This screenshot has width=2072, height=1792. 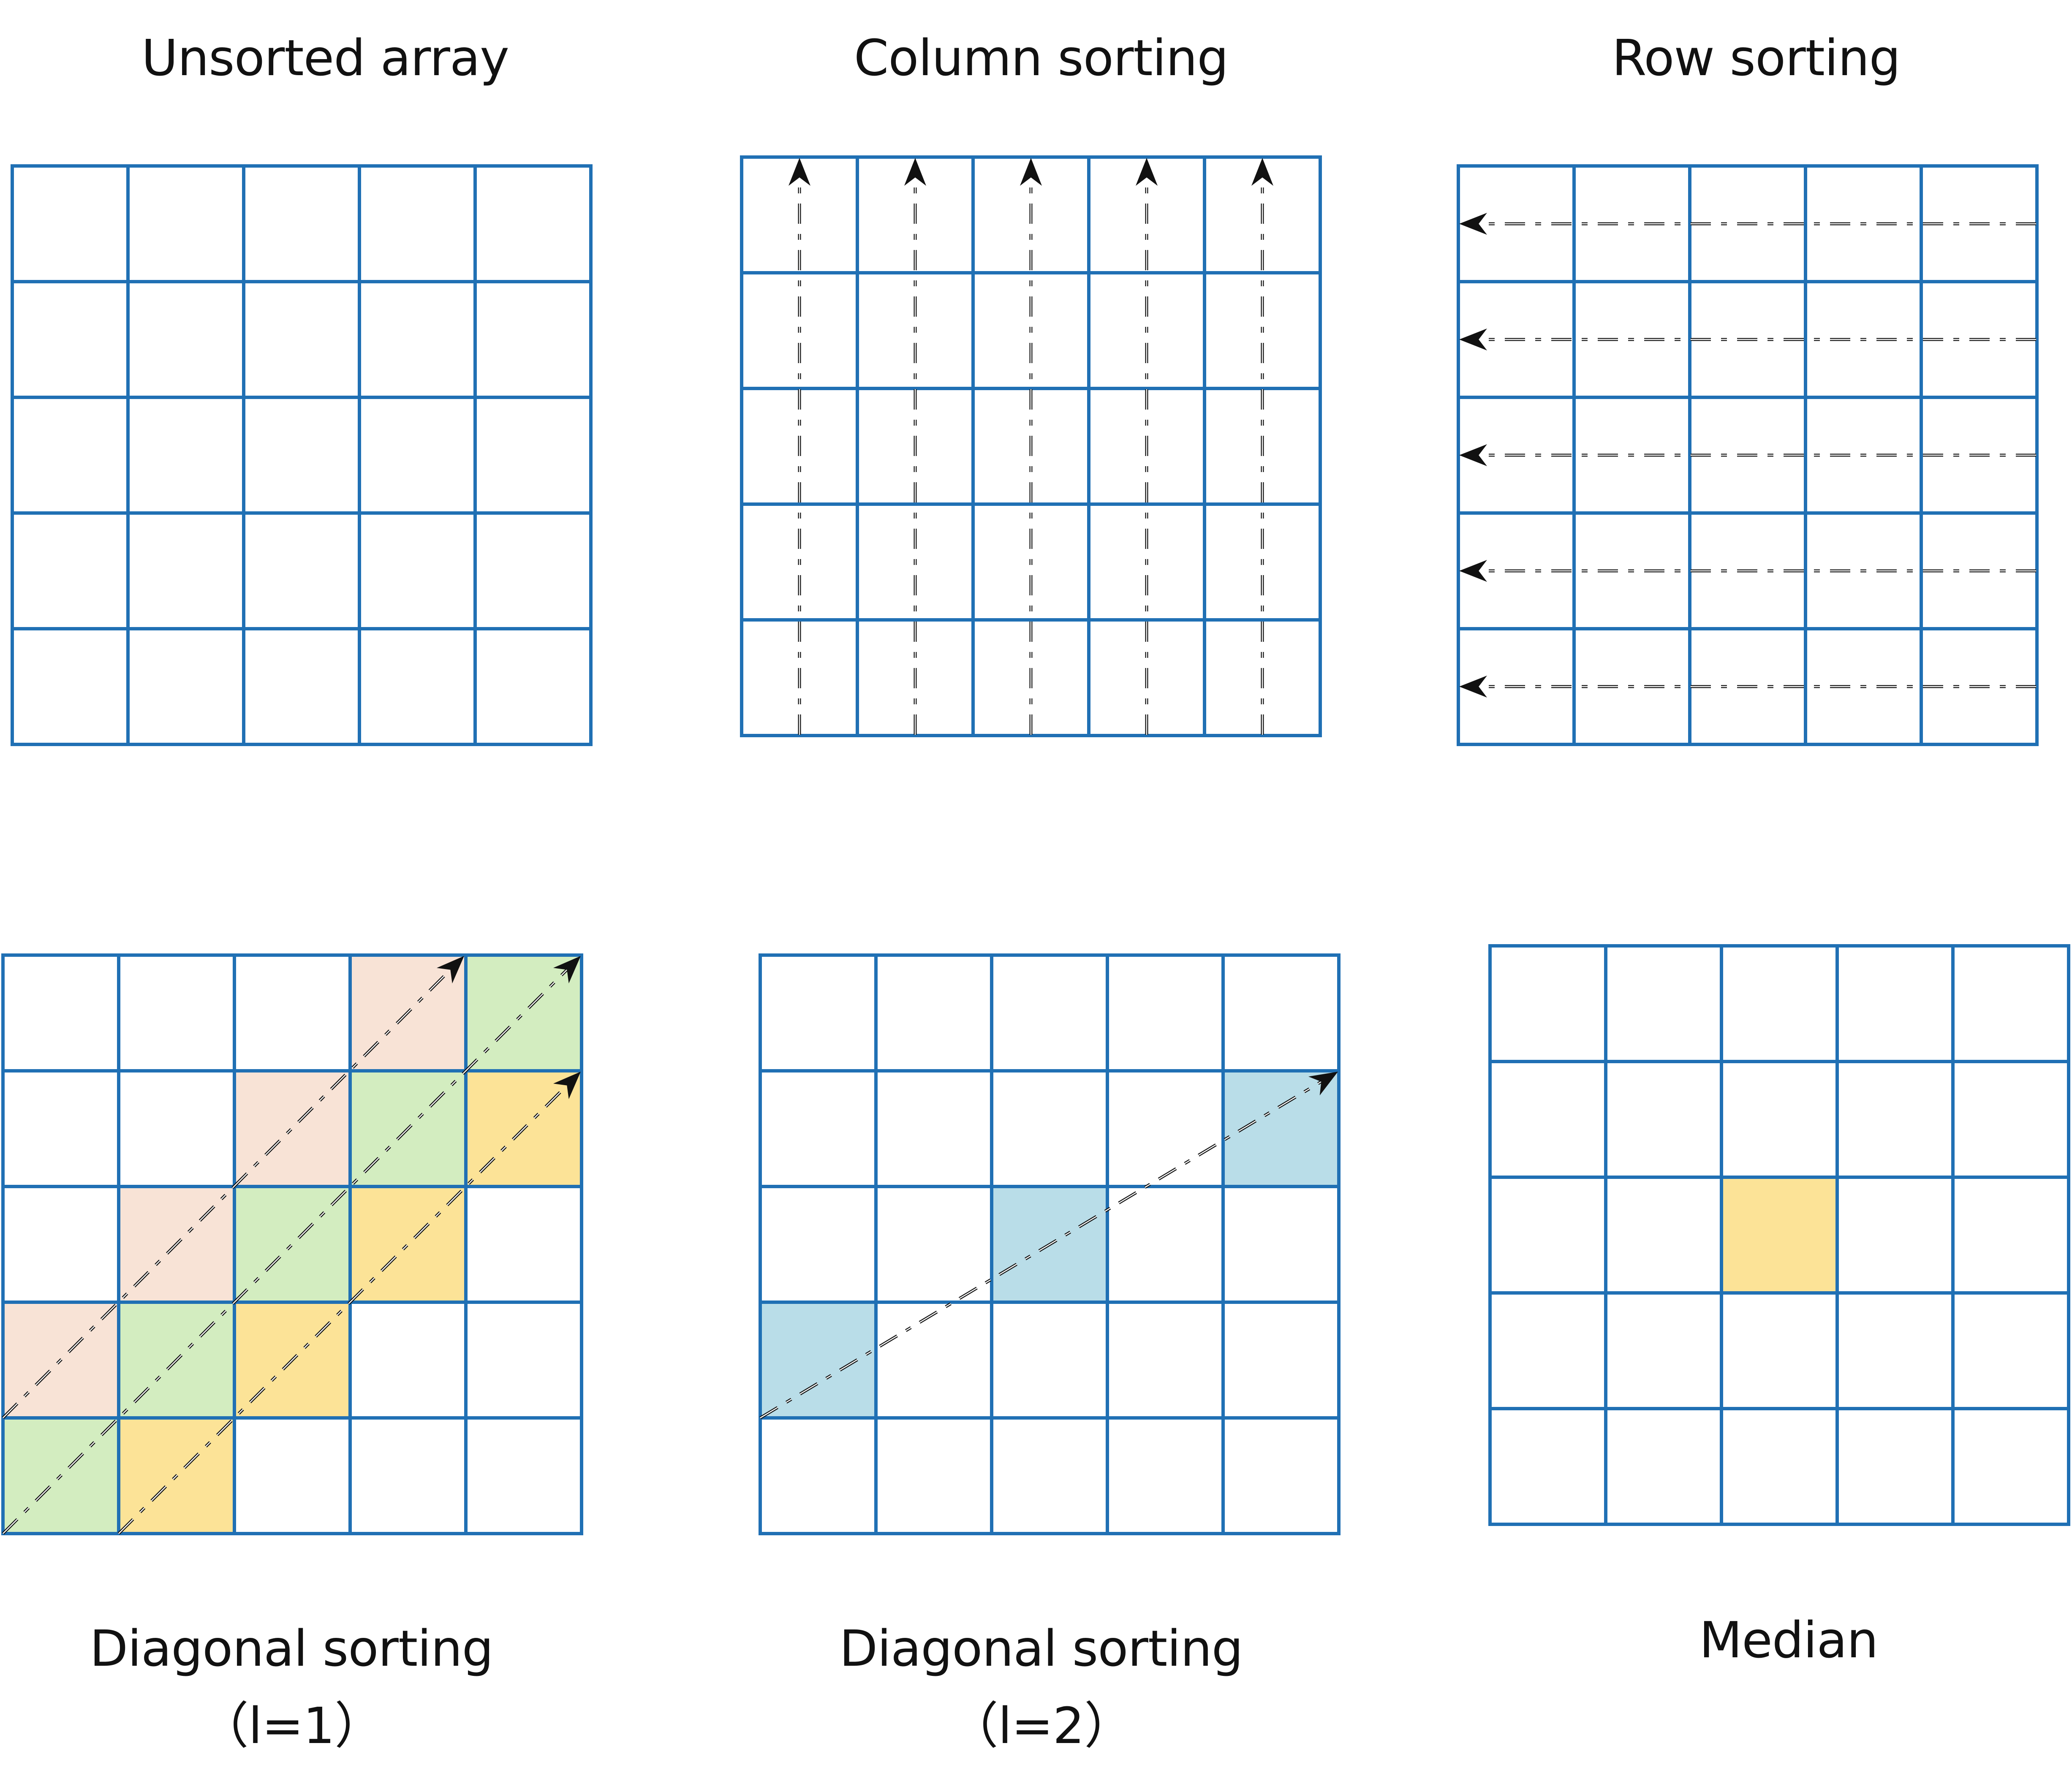 I want to click on row-sorting-grid, so click(x=1748, y=455).